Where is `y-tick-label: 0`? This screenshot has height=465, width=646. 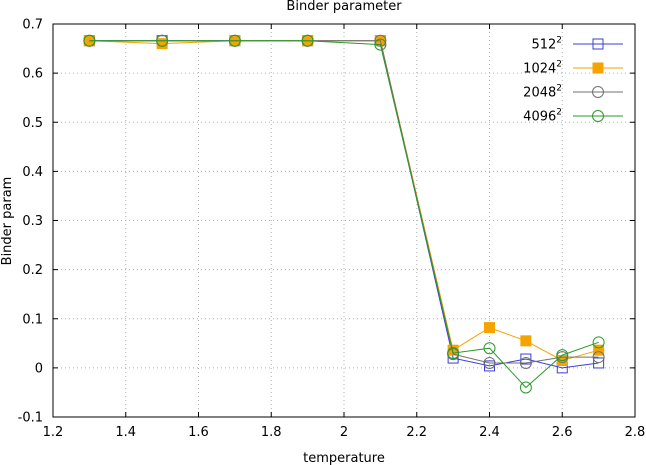
y-tick-label: 0 is located at coordinates (39, 368).